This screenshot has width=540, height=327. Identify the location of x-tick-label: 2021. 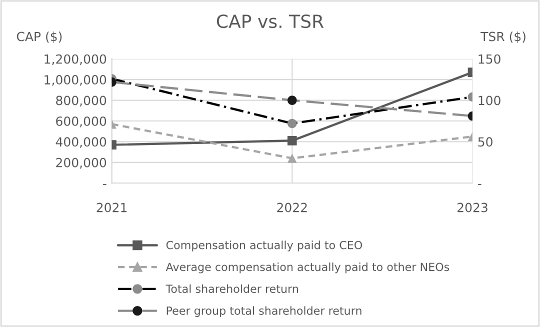
(111, 207).